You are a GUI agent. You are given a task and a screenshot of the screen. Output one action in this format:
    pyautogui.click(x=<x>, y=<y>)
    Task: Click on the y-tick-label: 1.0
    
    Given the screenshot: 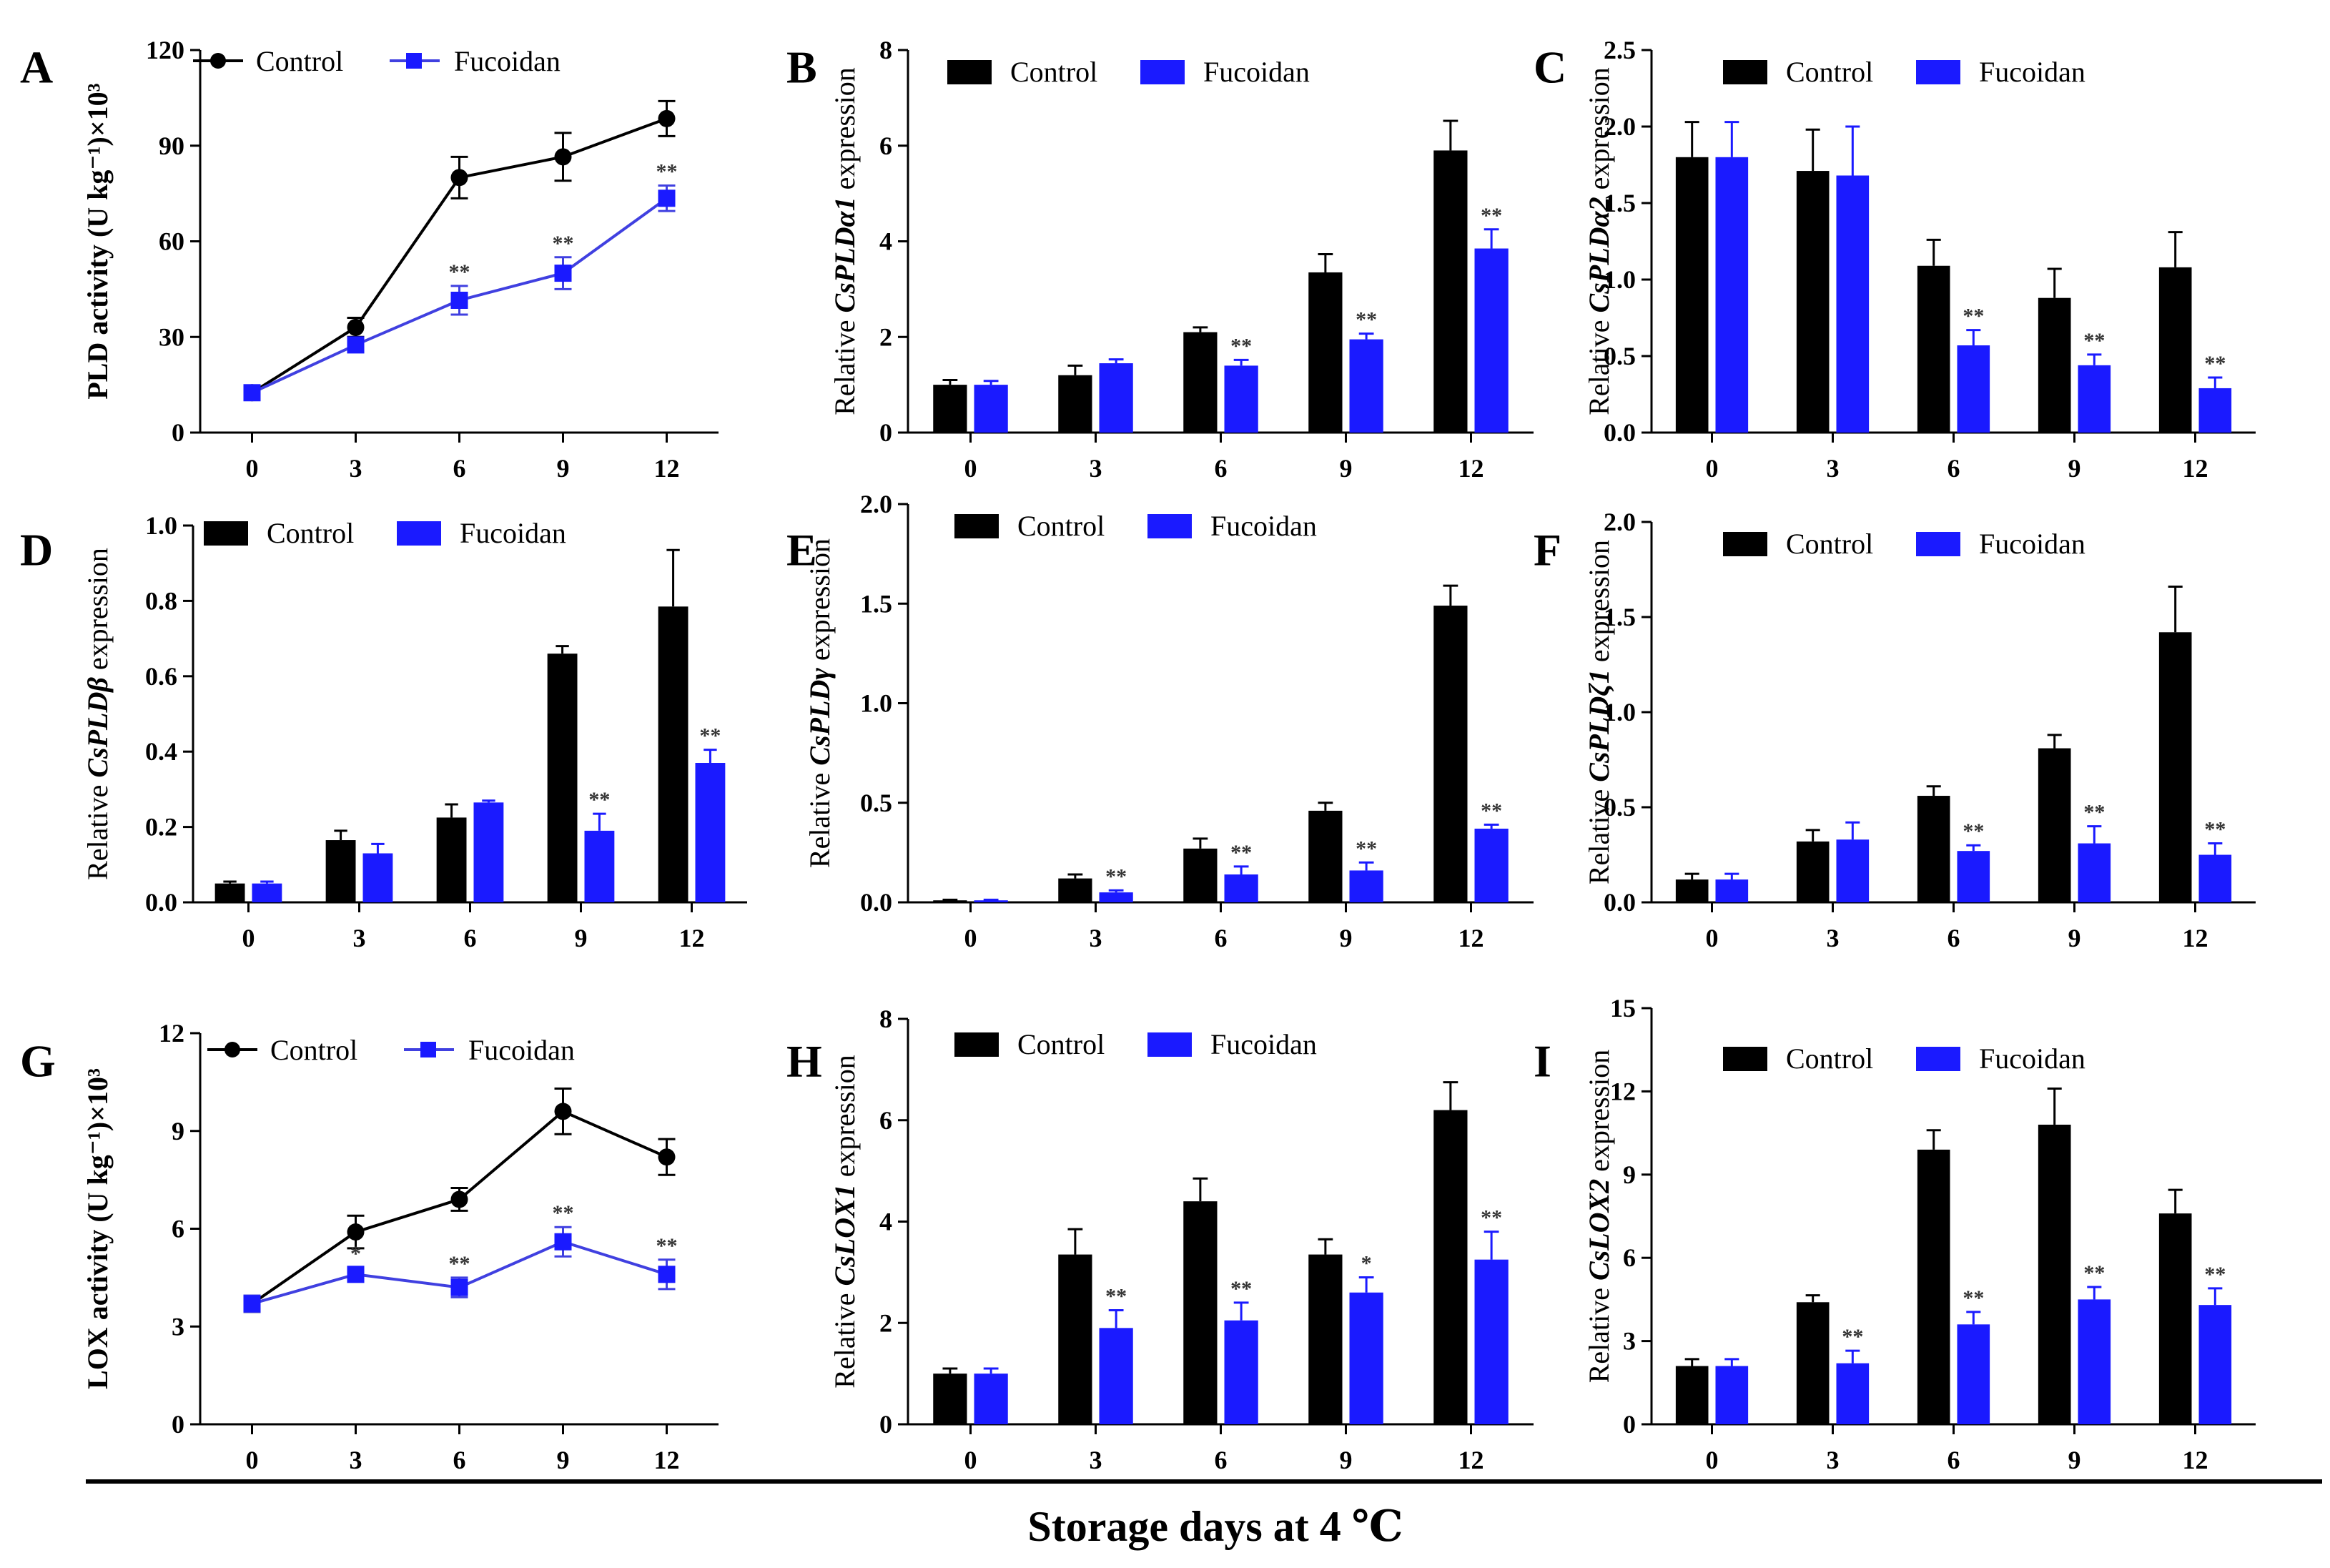 What is the action you would take?
    pyautogui.click(x=1620, y=279)
    